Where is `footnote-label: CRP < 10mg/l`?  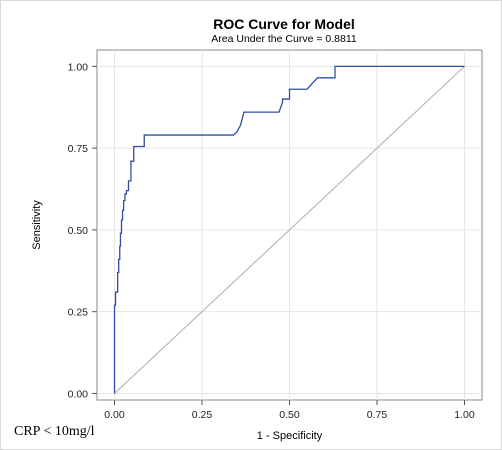 footnote-label: CRP < 10mg/l is located at coordinates (54, 432).